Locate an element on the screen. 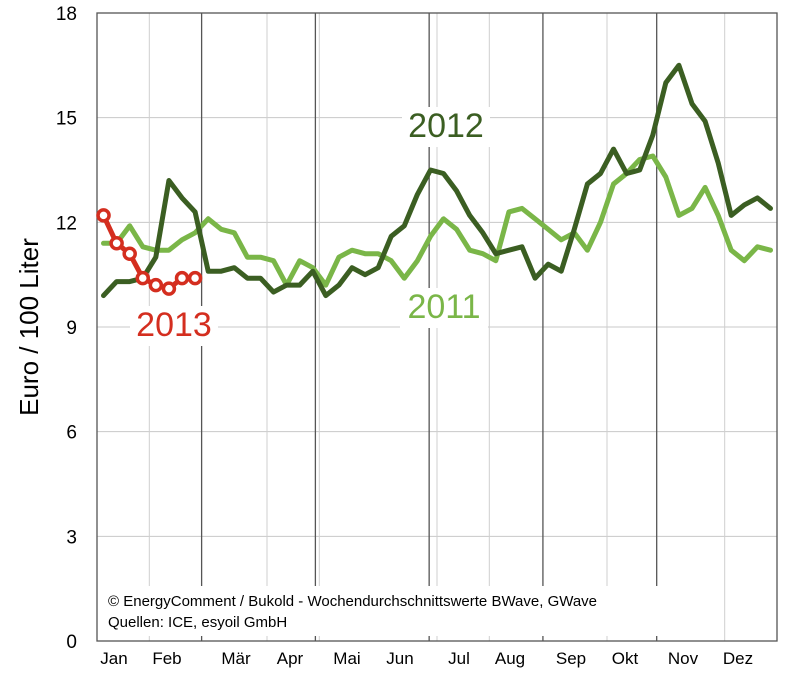 The height and width of the screenshot is (682, 797). x-tick-label: Jan is located at coordinates (113, 658).